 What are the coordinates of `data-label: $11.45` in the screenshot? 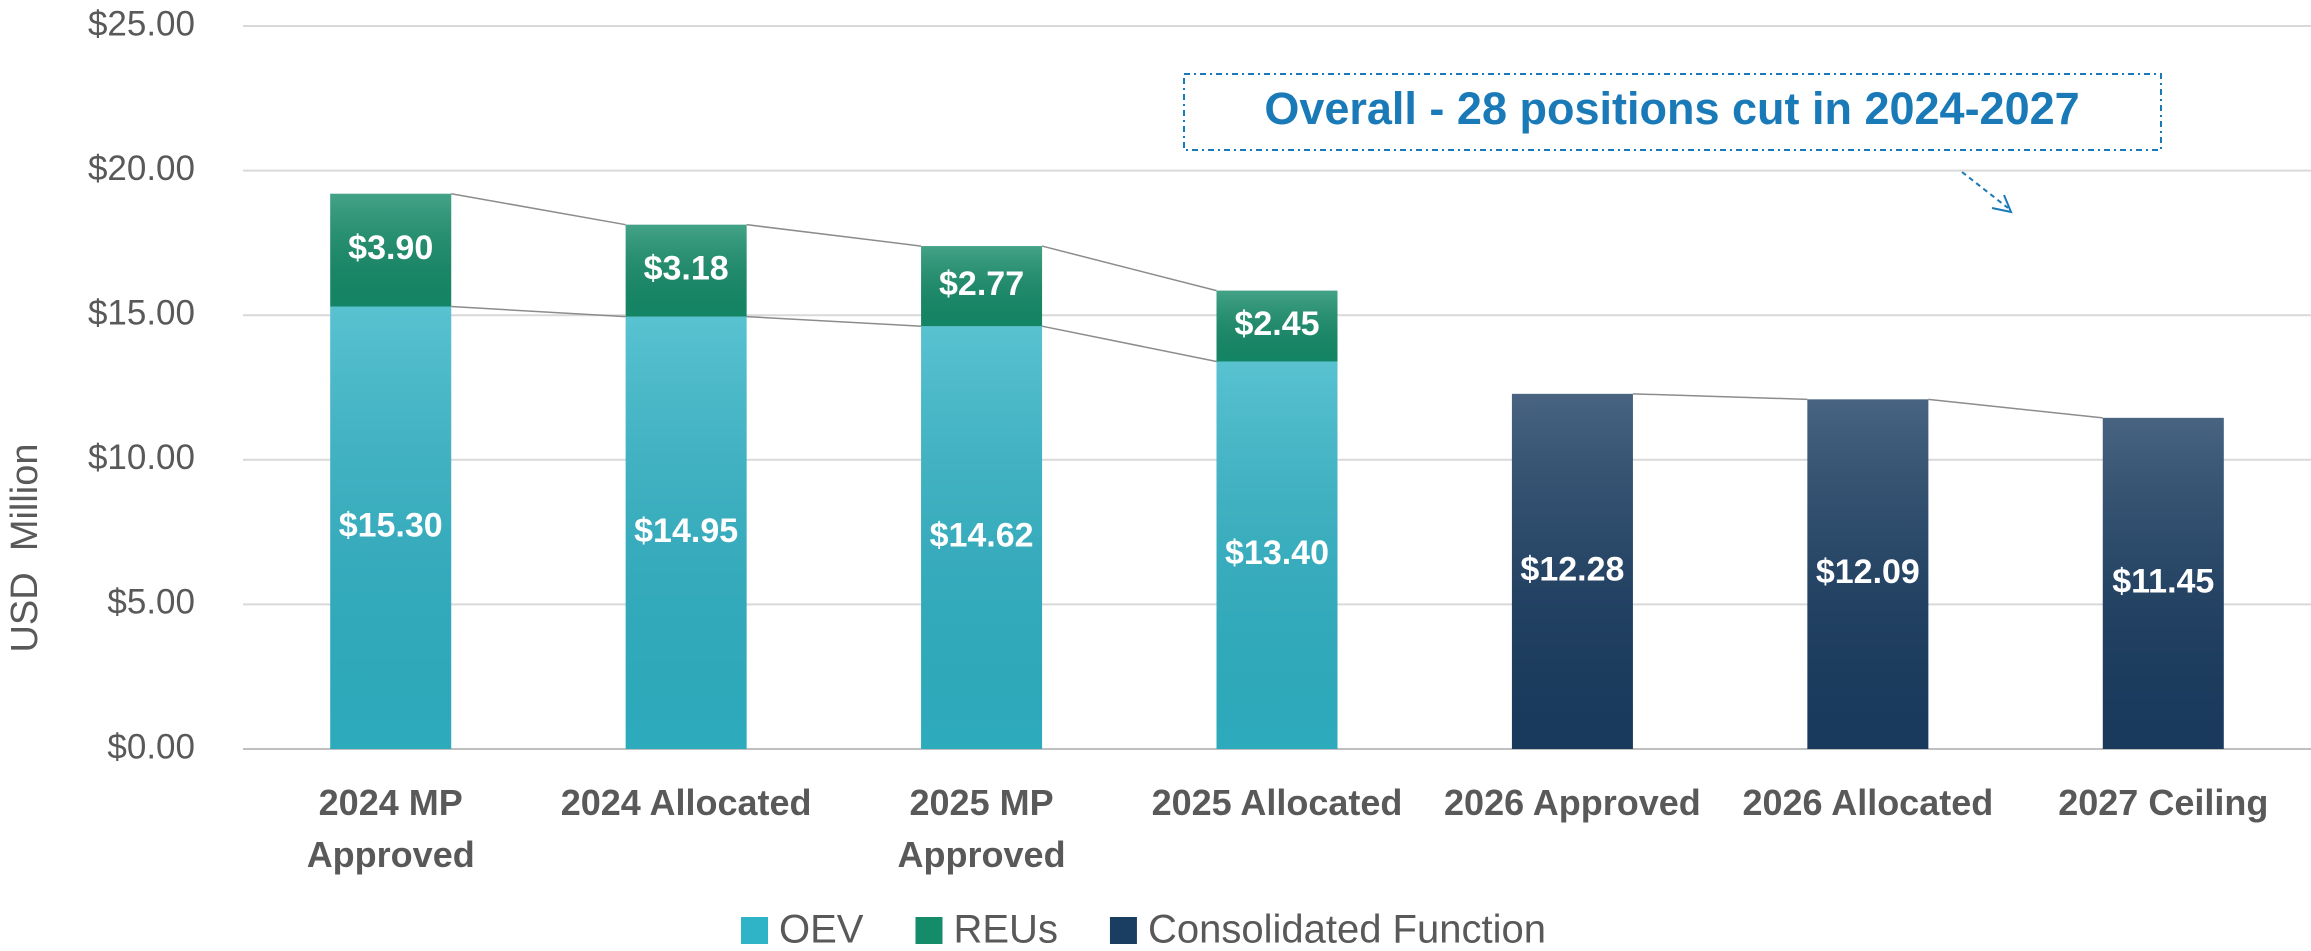 It's located at (2163, 581).